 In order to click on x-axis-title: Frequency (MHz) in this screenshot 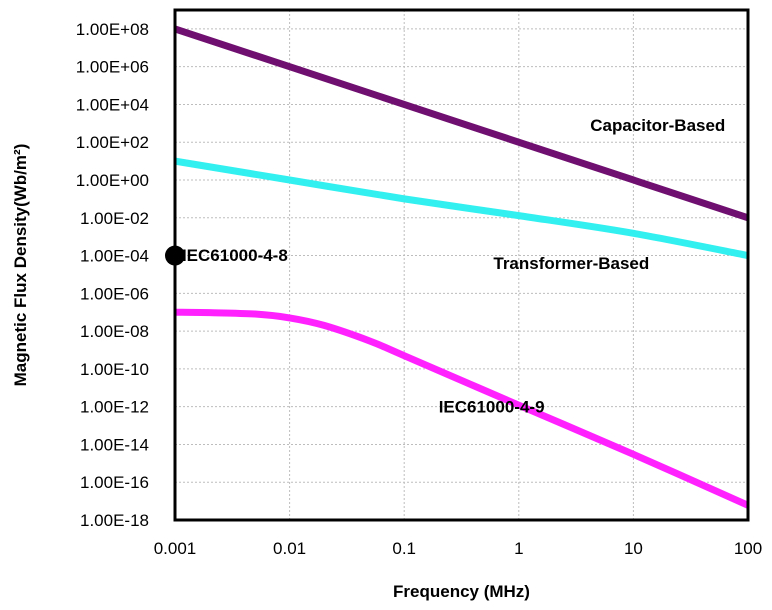, I will do `click(461, 591)`.